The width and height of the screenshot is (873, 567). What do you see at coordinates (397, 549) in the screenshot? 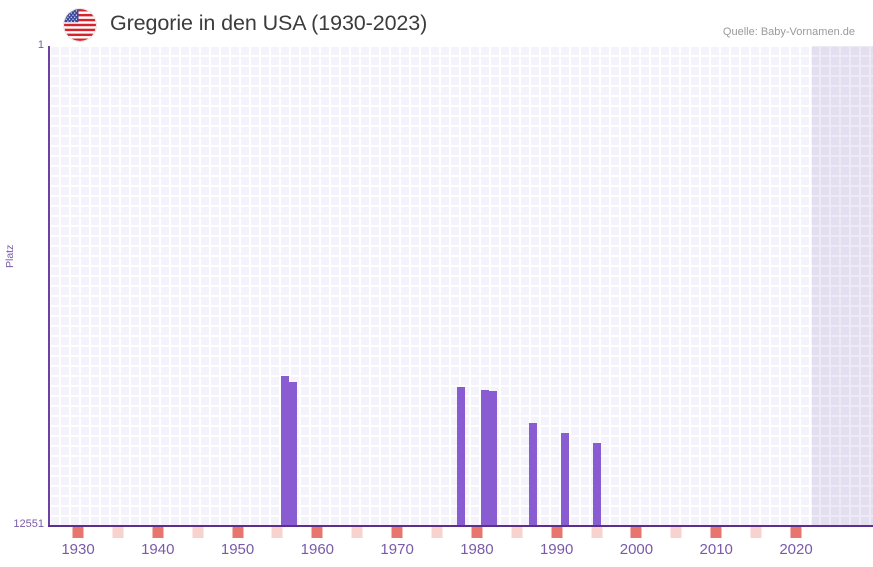
I see `x-tick-label: 1970` at bounding box center [397, 549].